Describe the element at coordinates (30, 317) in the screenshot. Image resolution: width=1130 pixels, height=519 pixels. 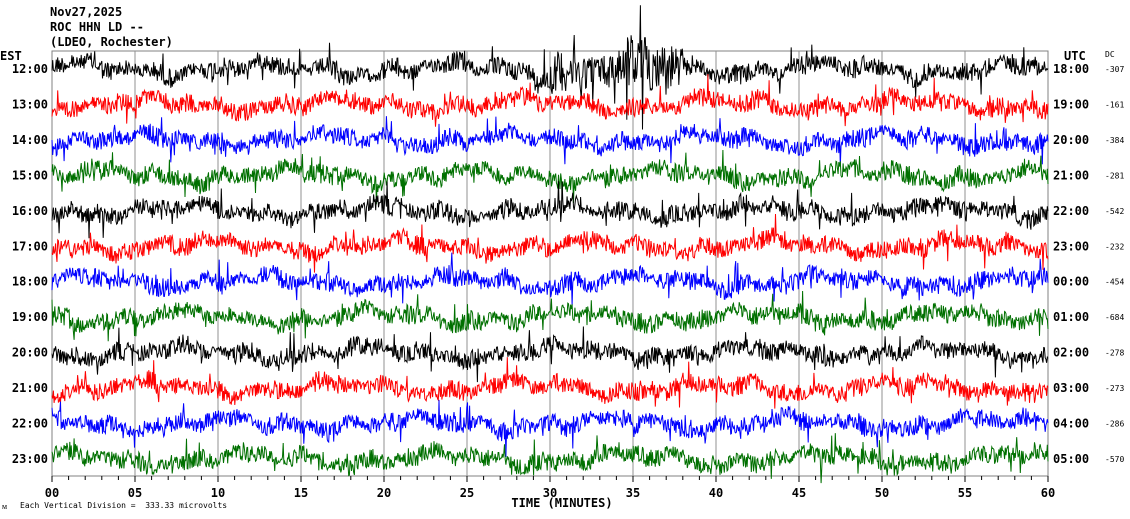
I see `est-label: 19:00` at that location.